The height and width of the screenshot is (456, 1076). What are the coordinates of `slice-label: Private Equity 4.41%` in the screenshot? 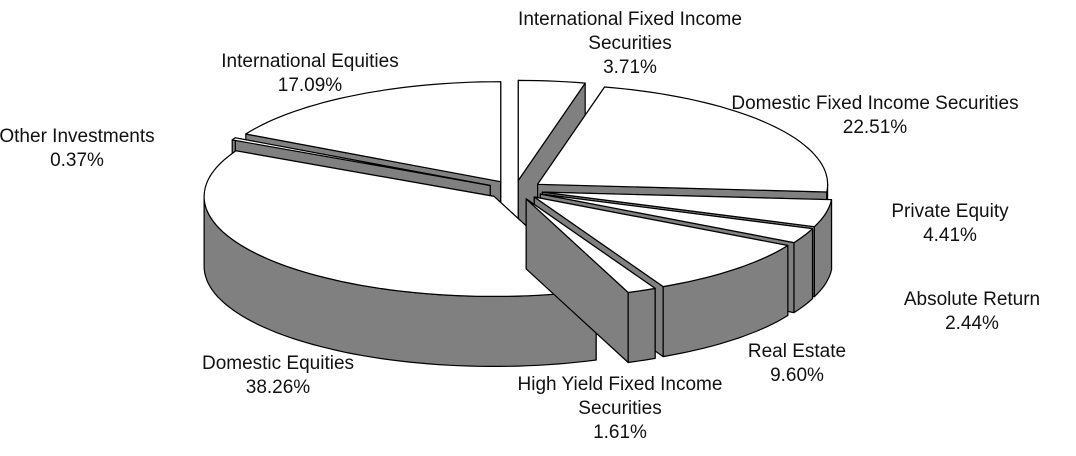 It's located at (950, 224).